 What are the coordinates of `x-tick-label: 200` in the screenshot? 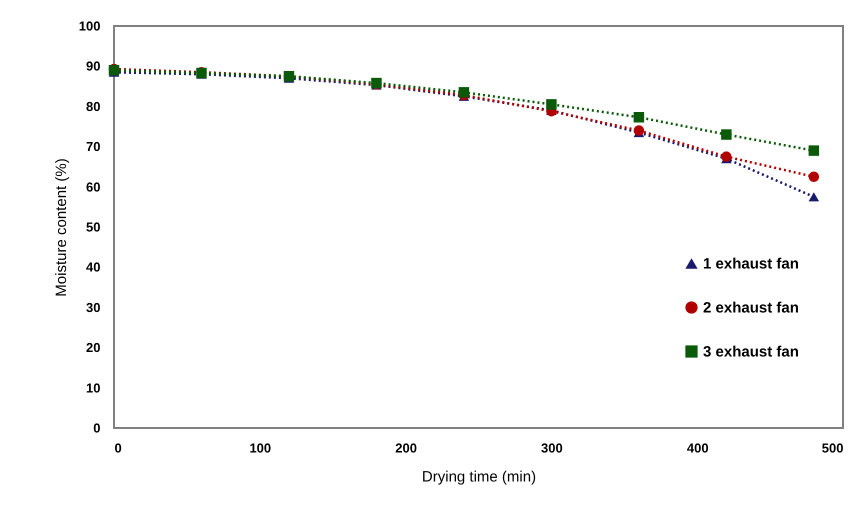 It's located at (406, 448).